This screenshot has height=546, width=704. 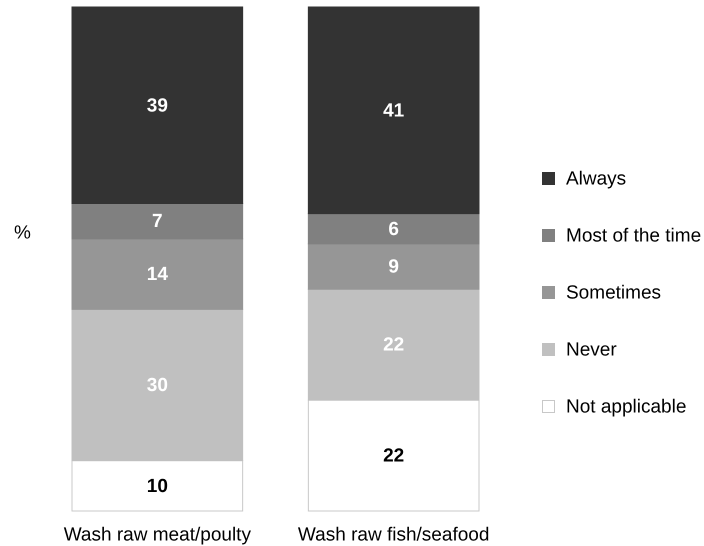 I want to click on data-label: 7, so click(x=157, y=221).